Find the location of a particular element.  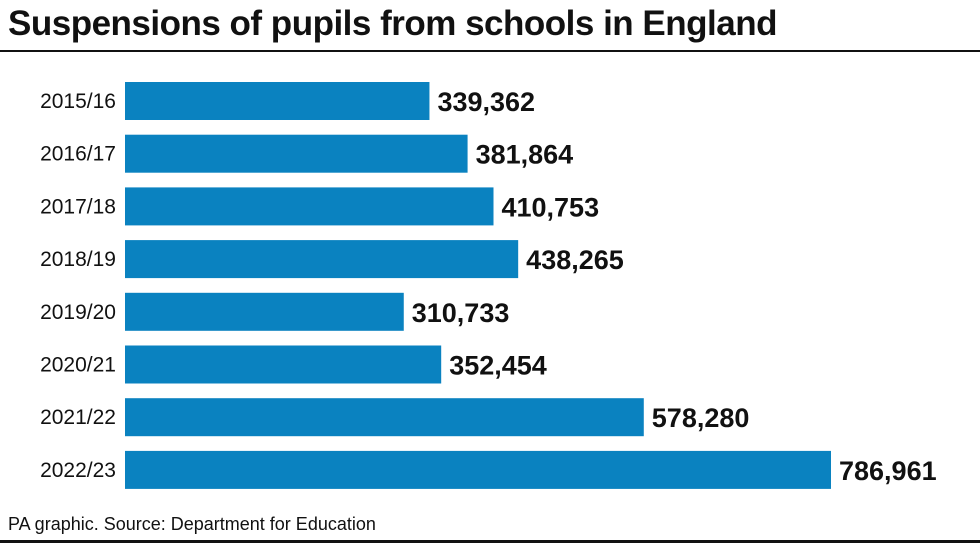

value-label: 578,280 is located at coordinates (701, 418).